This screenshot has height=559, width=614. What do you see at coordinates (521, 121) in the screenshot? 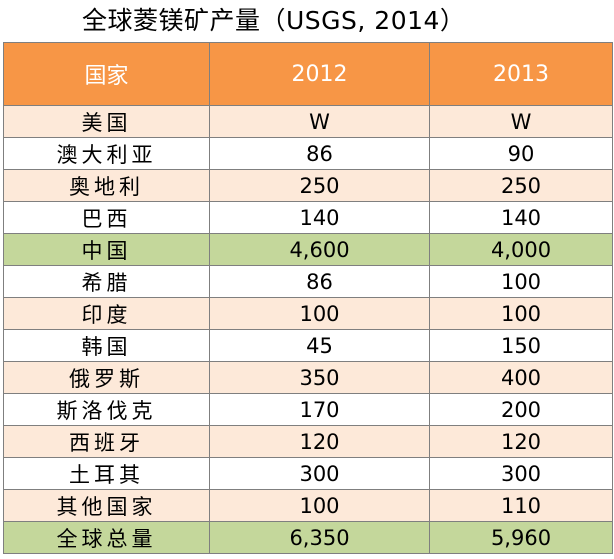
I see `value-2013-cell: W` at bounding box center [521, 121].